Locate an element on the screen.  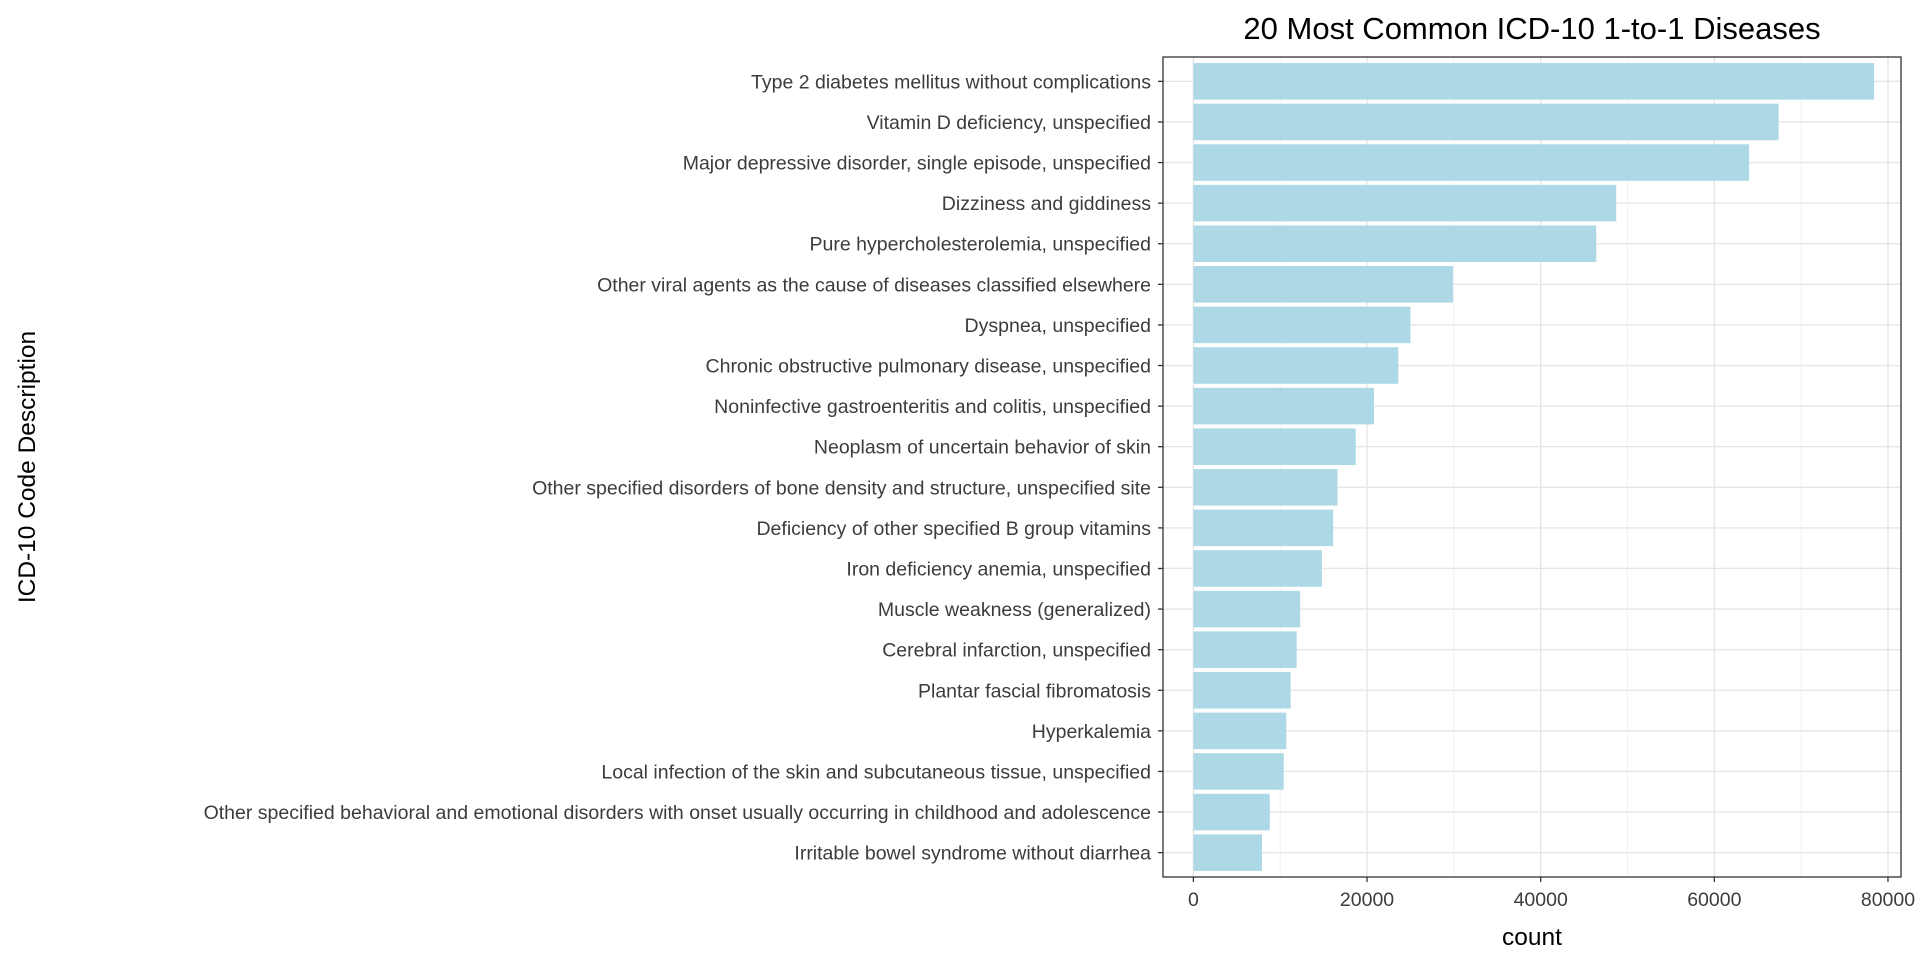
y-tick-label: Muscle weakness (generalized) is located at coordinates (1014, 610).